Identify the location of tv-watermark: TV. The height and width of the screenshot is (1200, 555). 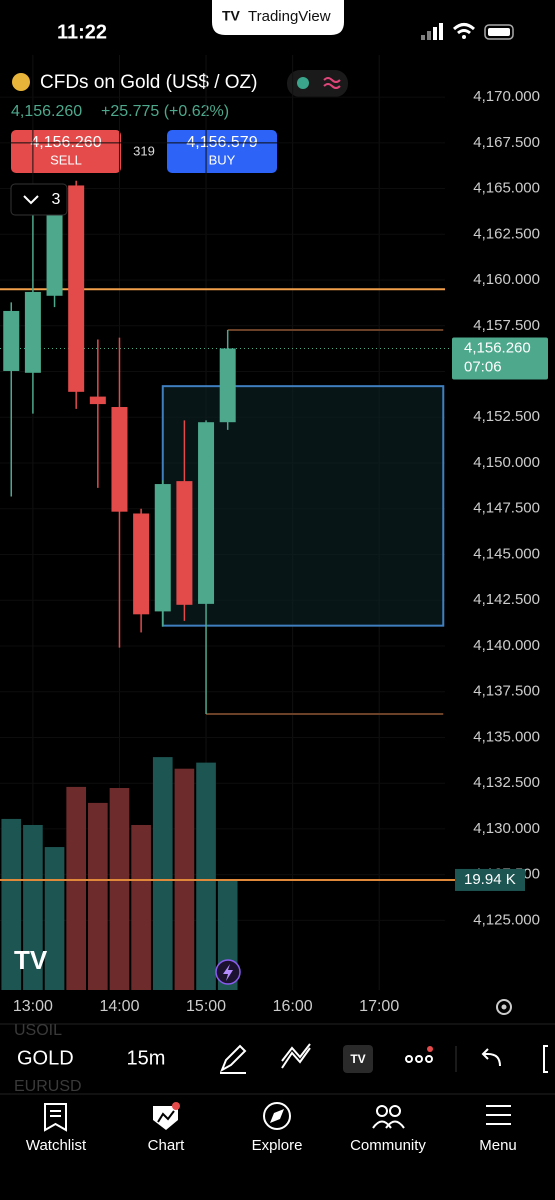
(31, 960).